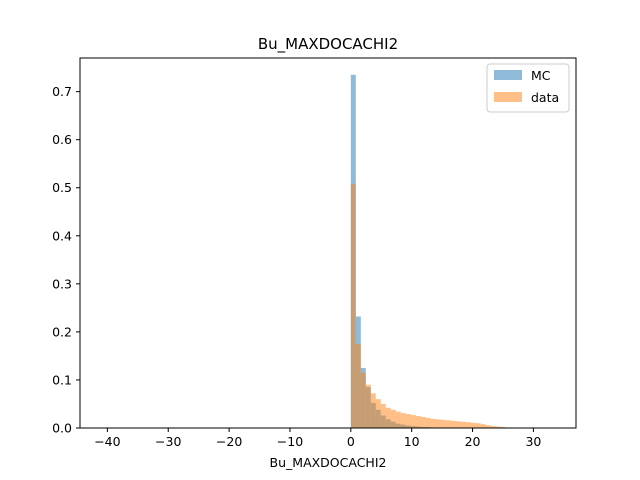  What do you see at coordinates (62, 235) in the screenshot?
I see `y-tick-label: 0.4` at bounding box center [62, 235].